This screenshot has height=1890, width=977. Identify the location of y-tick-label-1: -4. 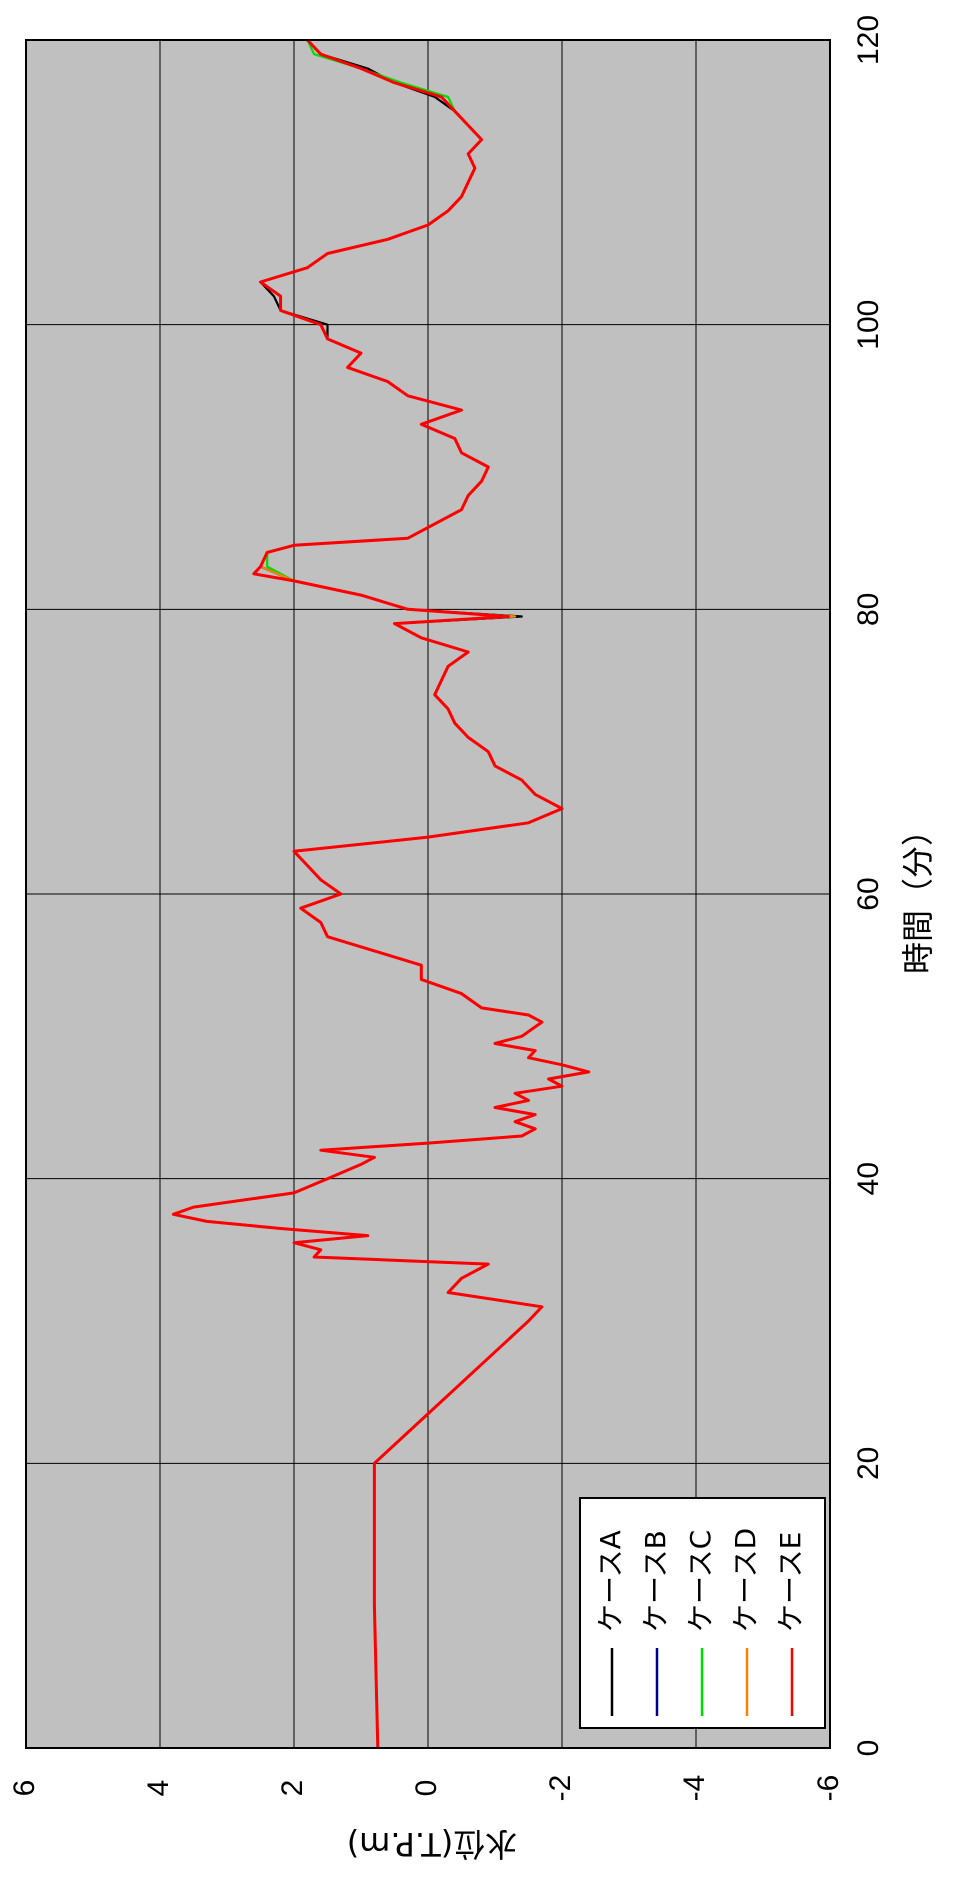
(694, 1788).